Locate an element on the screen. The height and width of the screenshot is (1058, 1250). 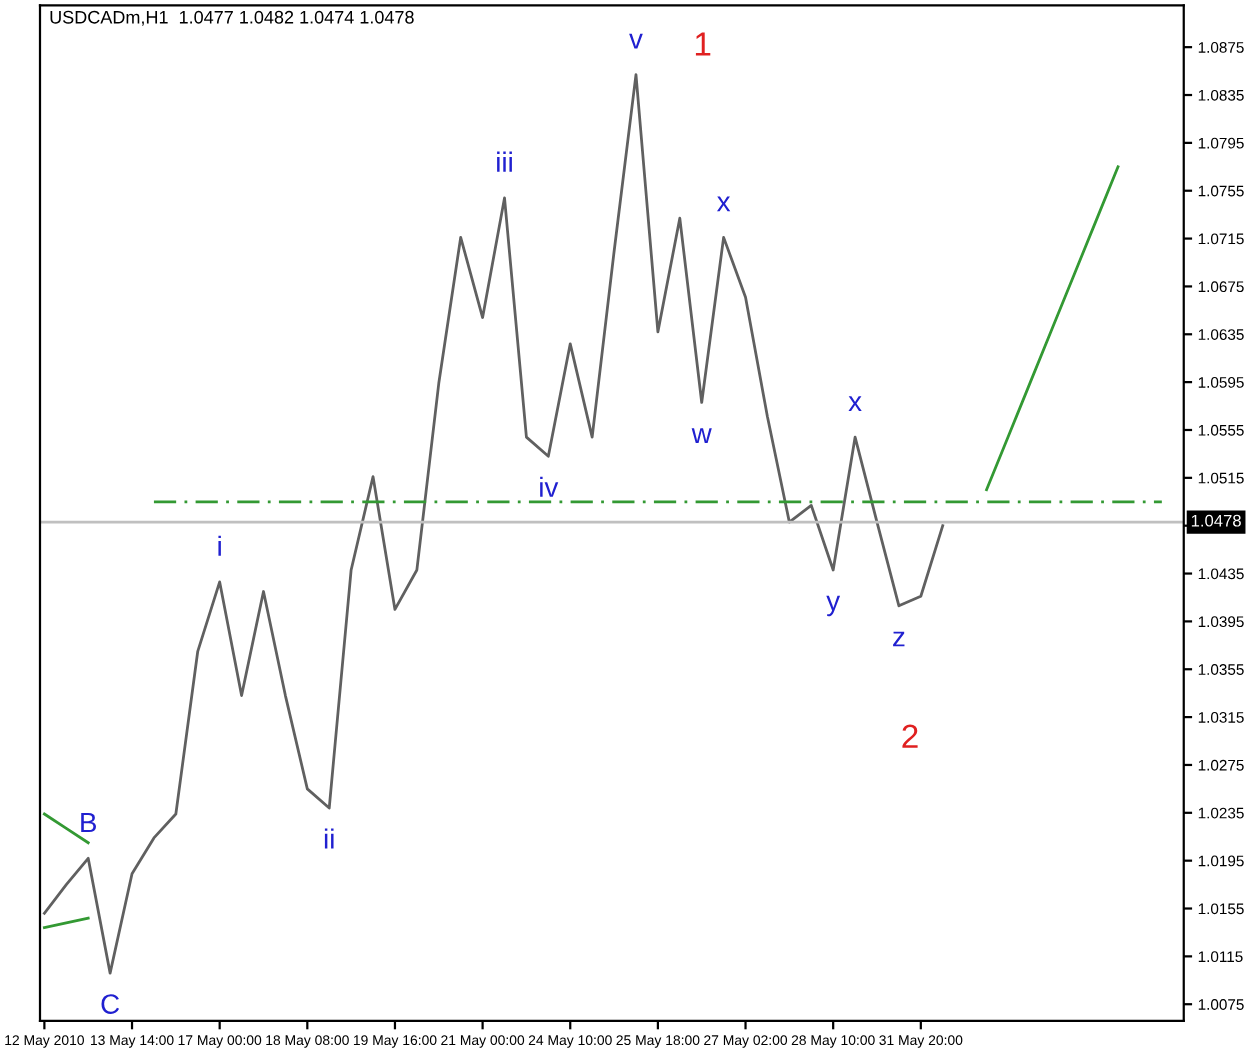
annotation: C is located at coordinates (110, 1004).